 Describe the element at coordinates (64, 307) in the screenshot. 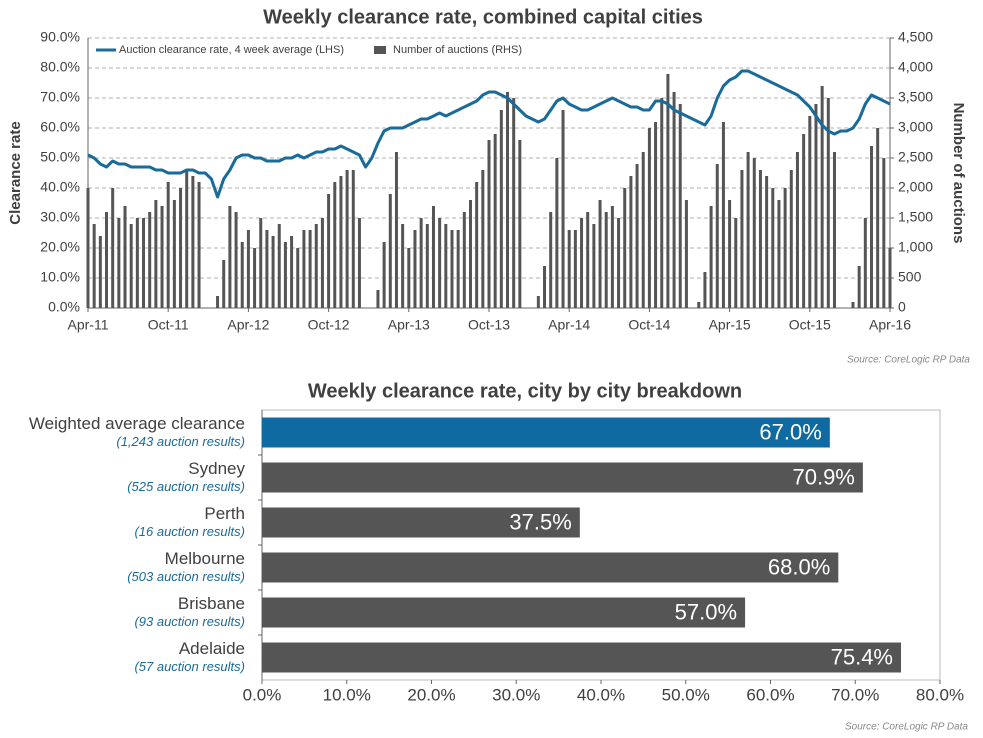

I see `y-tick-label: 0.0%` at that location.